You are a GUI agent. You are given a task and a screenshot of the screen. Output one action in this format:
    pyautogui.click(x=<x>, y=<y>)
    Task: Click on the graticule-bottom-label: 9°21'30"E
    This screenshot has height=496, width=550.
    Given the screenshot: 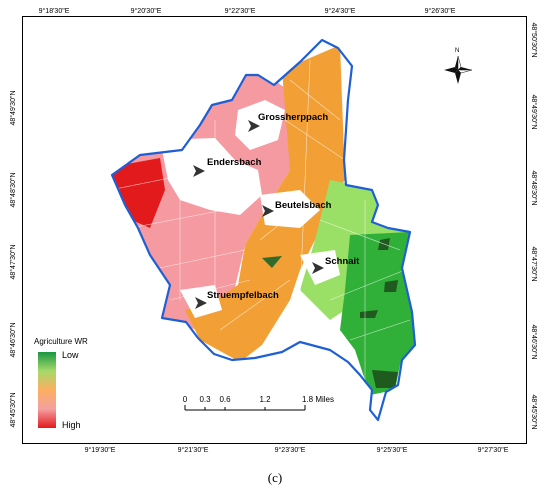 What is the action you would take?
    pyautogui.click(x=193, y=450)
    